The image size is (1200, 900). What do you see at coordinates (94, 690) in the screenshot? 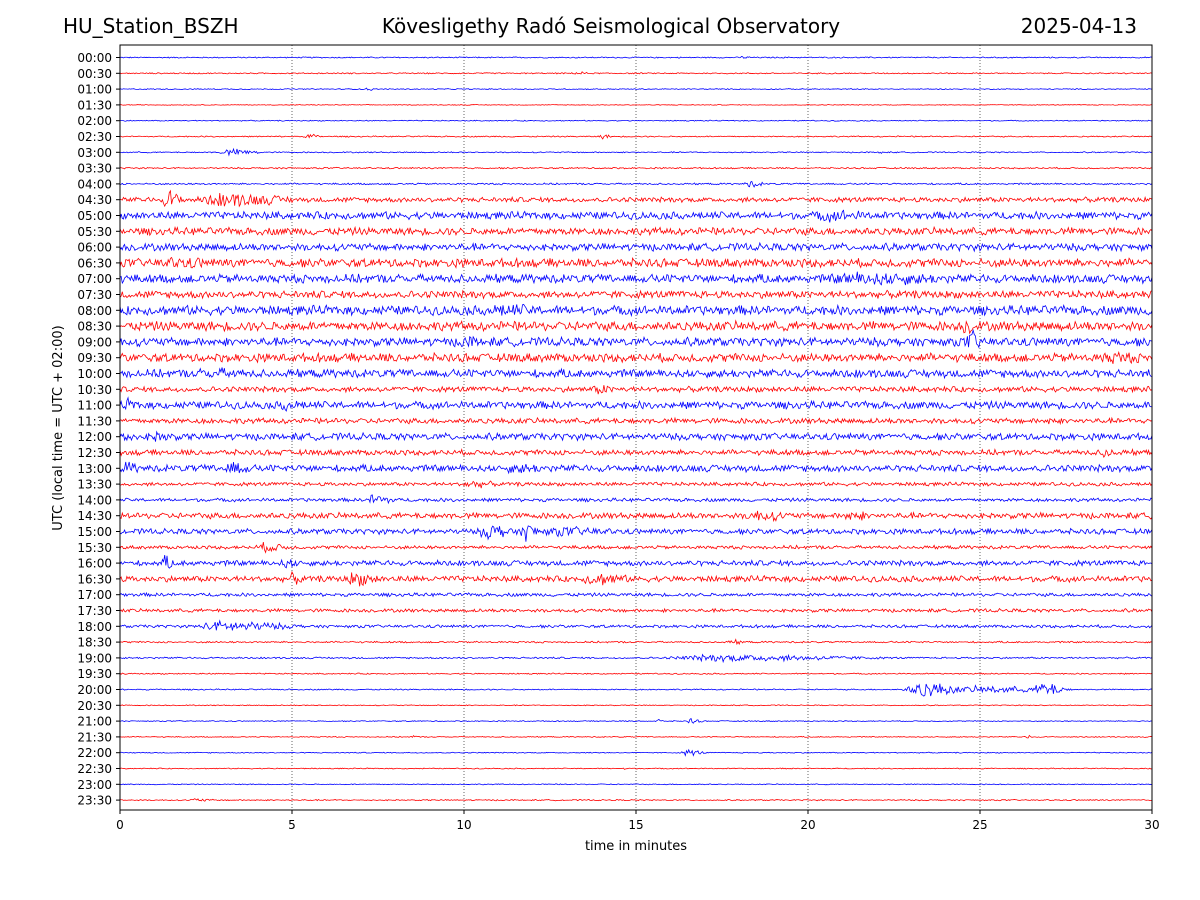
I see `y-tick-label: 20:00` at bounding box center [94, 690].